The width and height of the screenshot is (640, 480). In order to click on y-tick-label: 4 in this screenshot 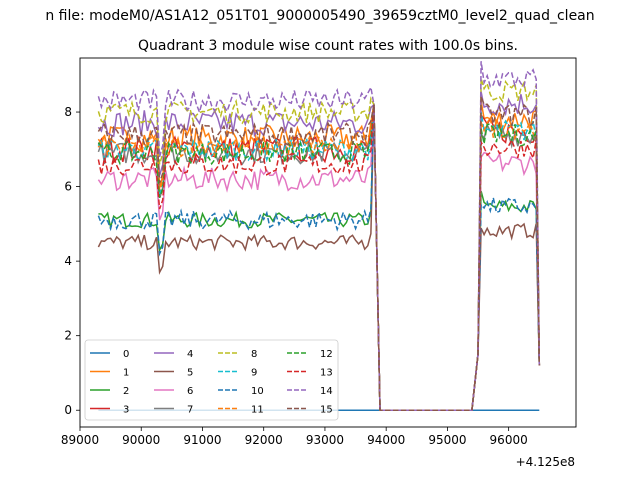, I will do `click(68, 261)`.